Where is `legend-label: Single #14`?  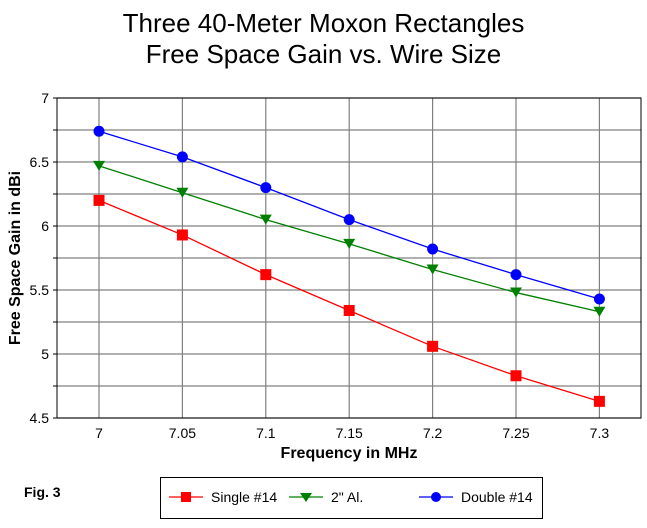
legend-label: Single #14 is located at coordinates (244, 497).